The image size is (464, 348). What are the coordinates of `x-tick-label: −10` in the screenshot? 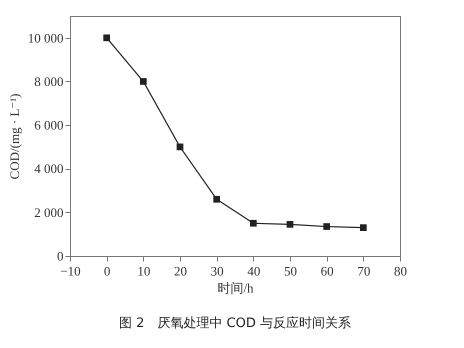 It's located at (70, 271).